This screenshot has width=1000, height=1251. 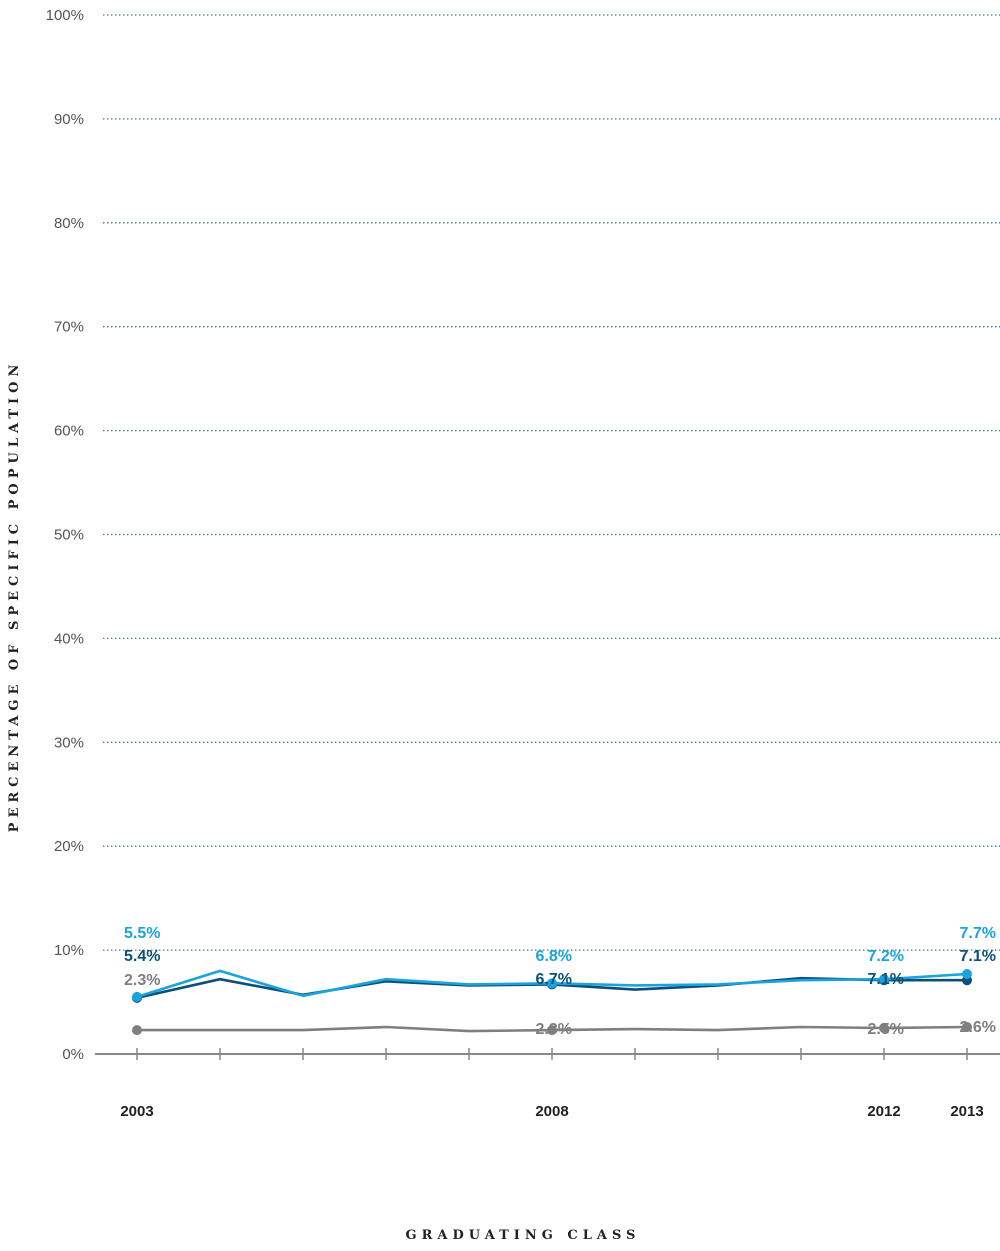 What do you see at coordinates (966, 1111) in the screenshot?
I see `x-tick-label: 2013` at bounding box center [966, 1111].